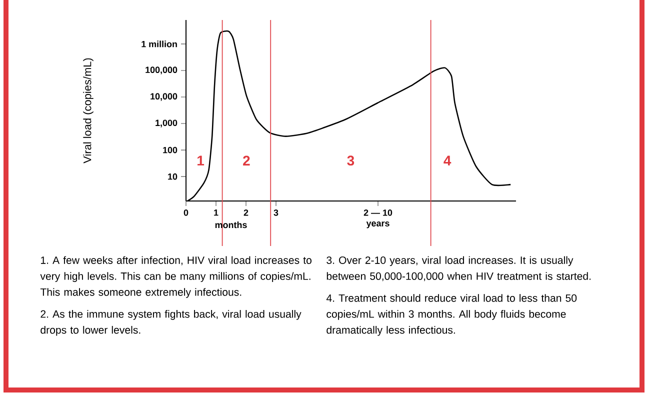 The width and height of the screenshot is (648, 396). Describe the element at coordinates (201, 161) in the screenshot. I see `annotation: 1` at that location.